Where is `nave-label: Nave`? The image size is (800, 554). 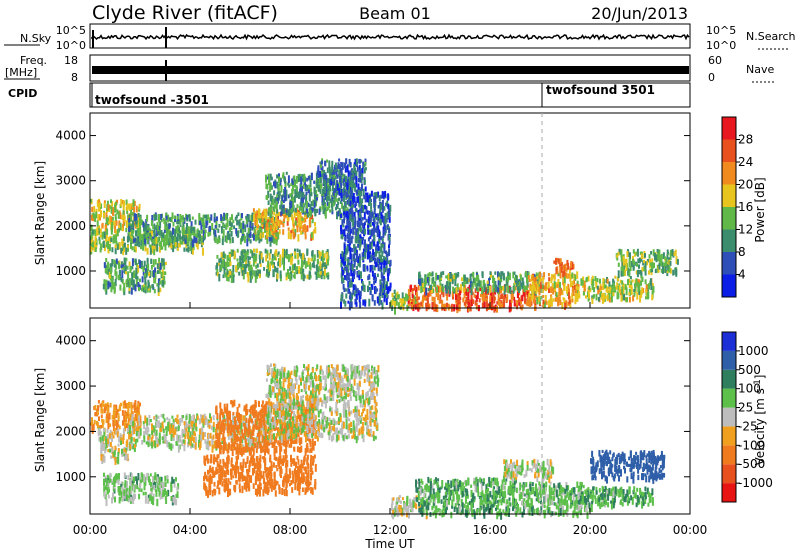
nave-label: Nave is located at coordinates (760, 69).